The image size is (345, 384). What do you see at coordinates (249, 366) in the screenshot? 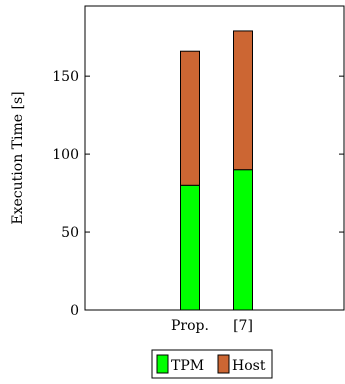
I see `legend-label-host: Host` at bounding box center [249, 366].